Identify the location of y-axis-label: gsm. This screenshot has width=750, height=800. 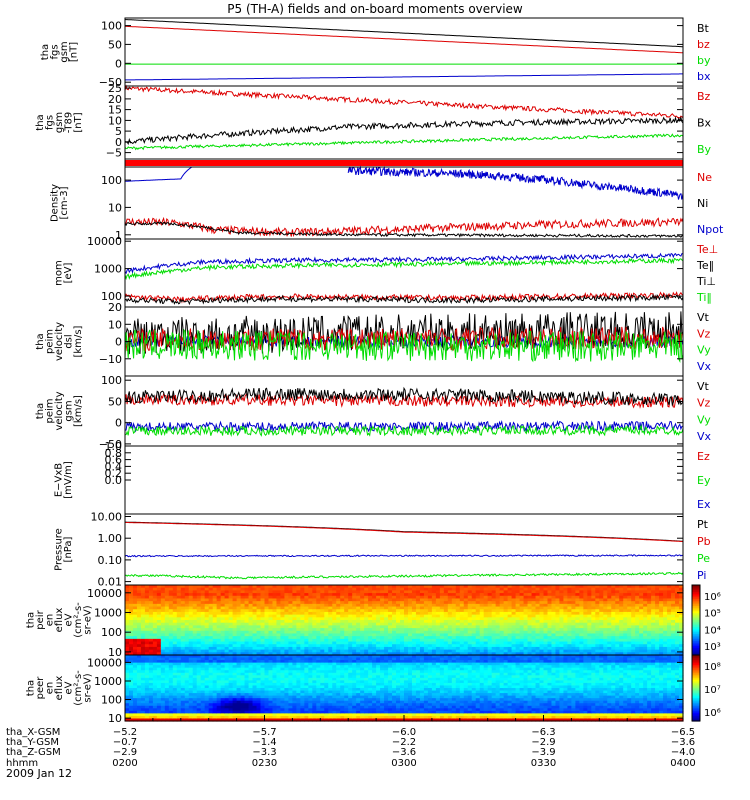
(69, 410).